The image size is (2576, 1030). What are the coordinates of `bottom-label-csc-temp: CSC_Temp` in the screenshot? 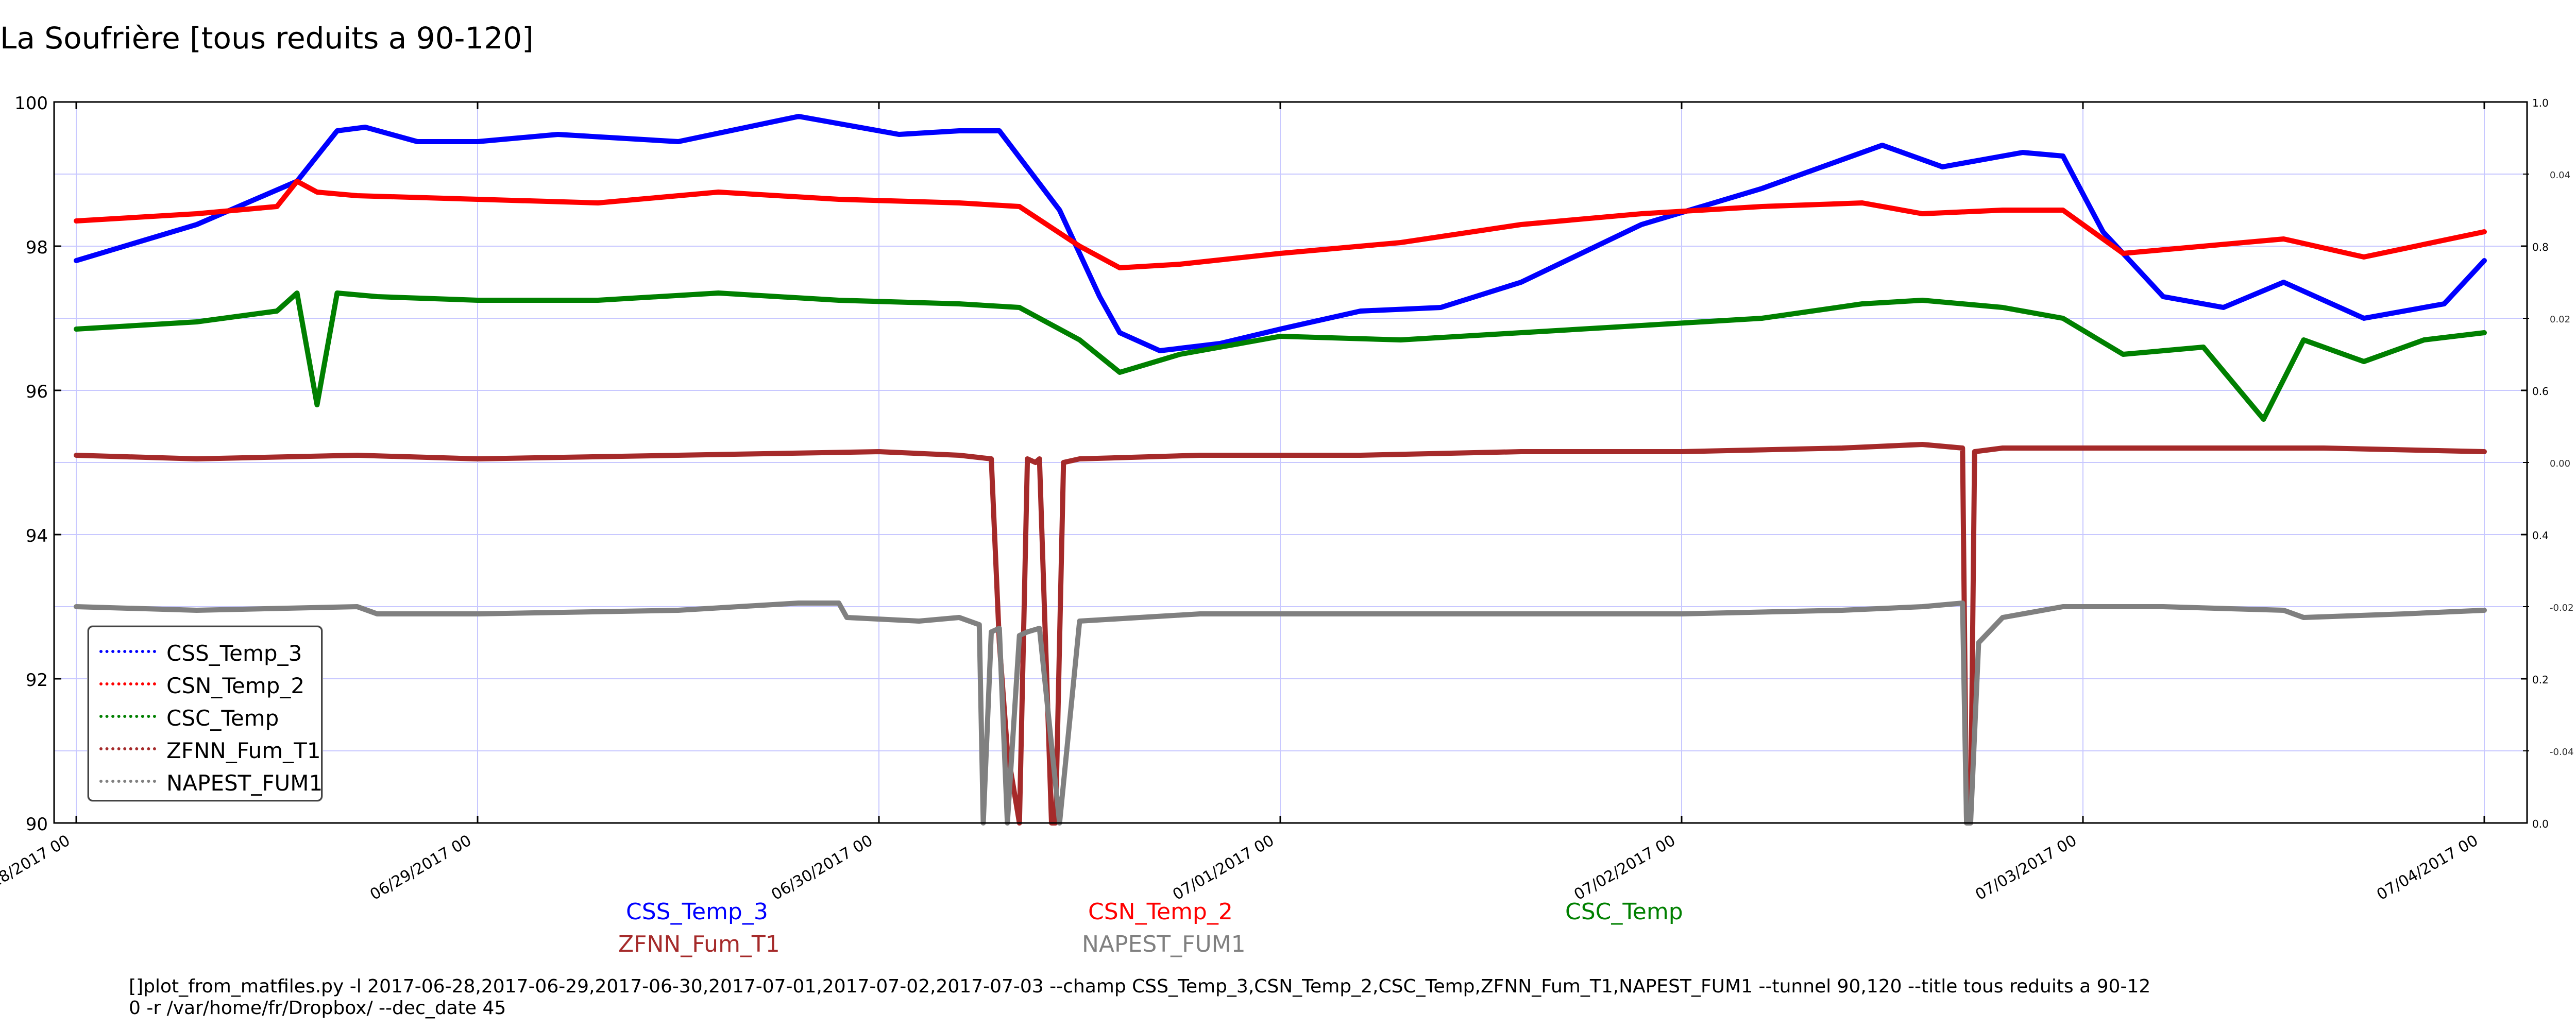 It's located at (1624, 912).